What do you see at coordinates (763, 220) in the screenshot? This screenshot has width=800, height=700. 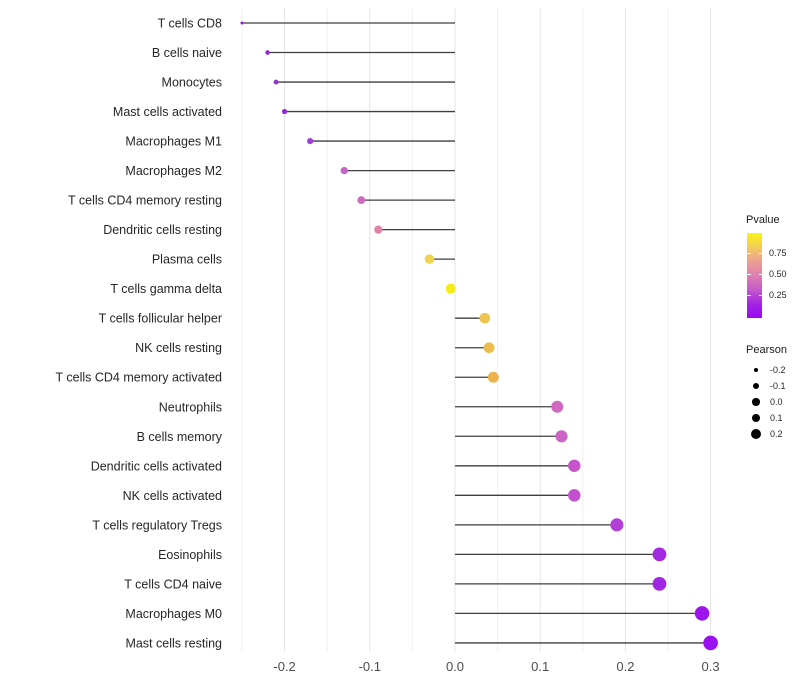 I see `pvalue-legend-title: Pvalue` at bounding box center [763, 220].